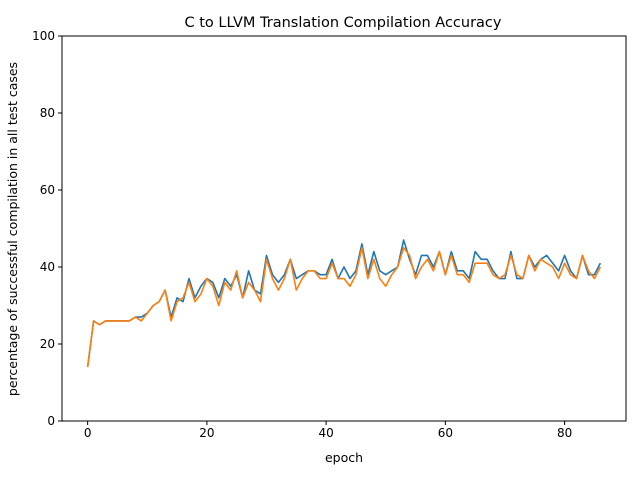 Image resolution: width=640 pixels, height=480 pixels. What do you see at coordinates (344, 457) in the screenshot?
I see `x-axis-label: epoch` at bounding box center [344, 457].